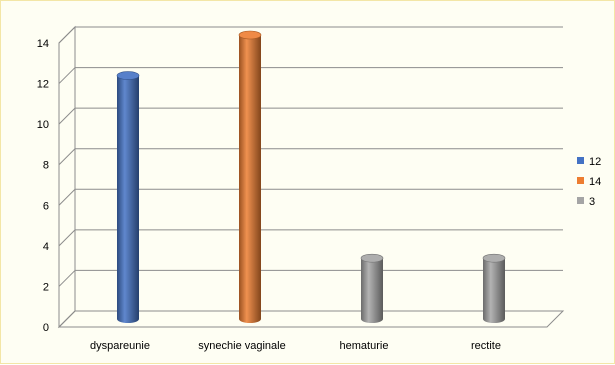 Image resolution: width=615 pixels, height=365 pixels. What do you see at coordinates (46, 206) in the screenshot?
I see `y-tick-label: 6` at bounding box center [46, 206].